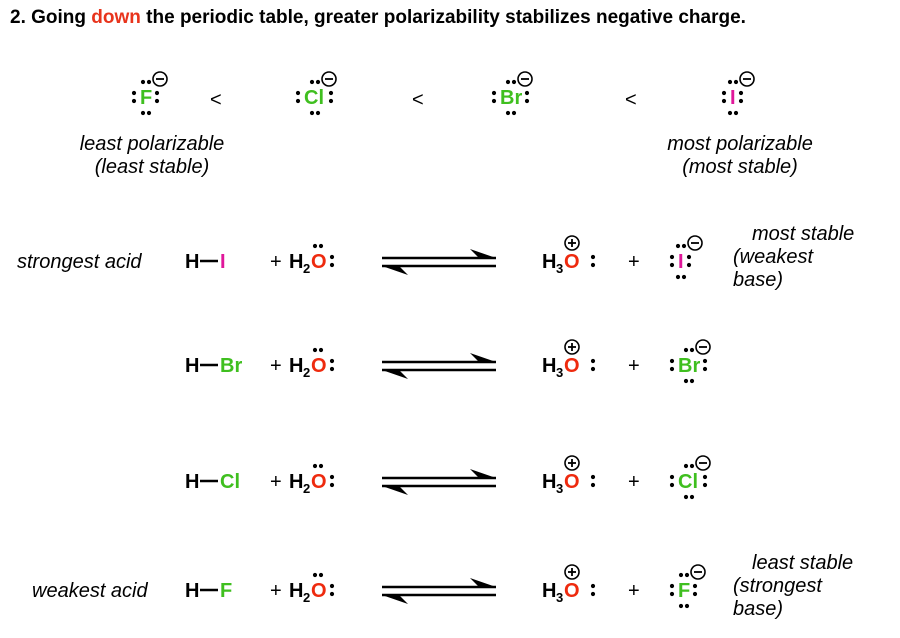 The image size is (900, 638). What do you see at coordinates (689, 366) in the screenshot?
I see `halogen-symbol: Br` at bounding box center [689, 366].